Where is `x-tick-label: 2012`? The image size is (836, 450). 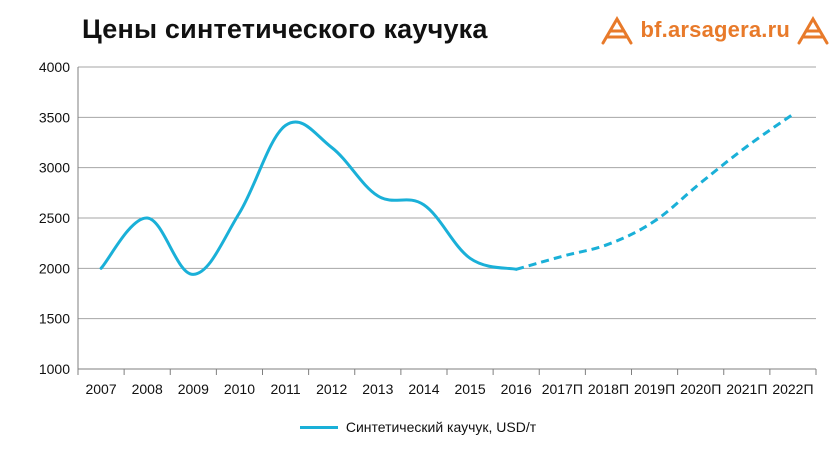 x-tick-label: 2012 is located at coordinates (331, 389).